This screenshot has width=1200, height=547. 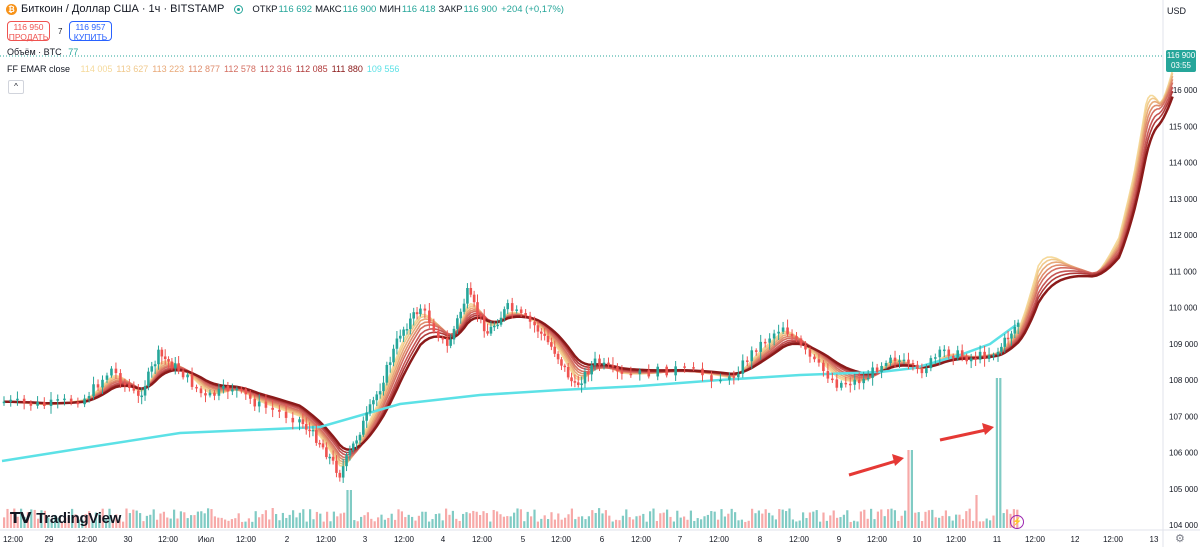 What do you see at coordinates (1183, 489) in the screenshot?
I see `y-tick-label: 105 000` at bounding box center [1183, 489].